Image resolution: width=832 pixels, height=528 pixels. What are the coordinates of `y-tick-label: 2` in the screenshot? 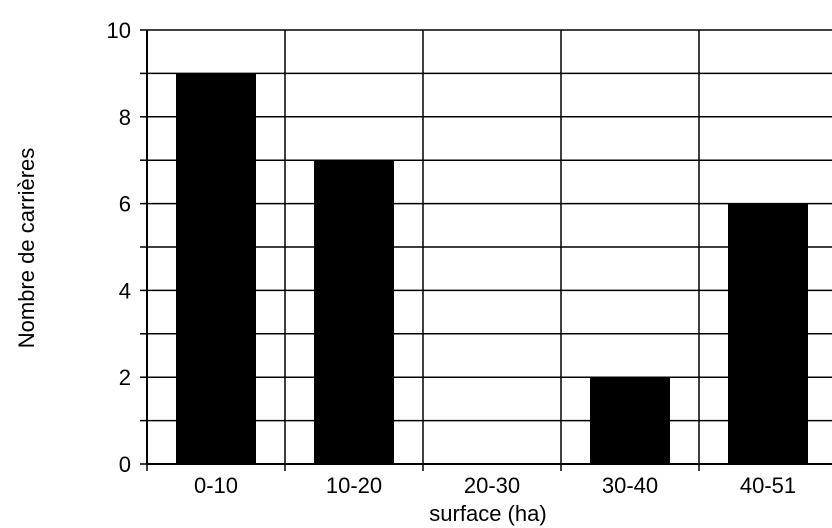 It's located at (125, 377).